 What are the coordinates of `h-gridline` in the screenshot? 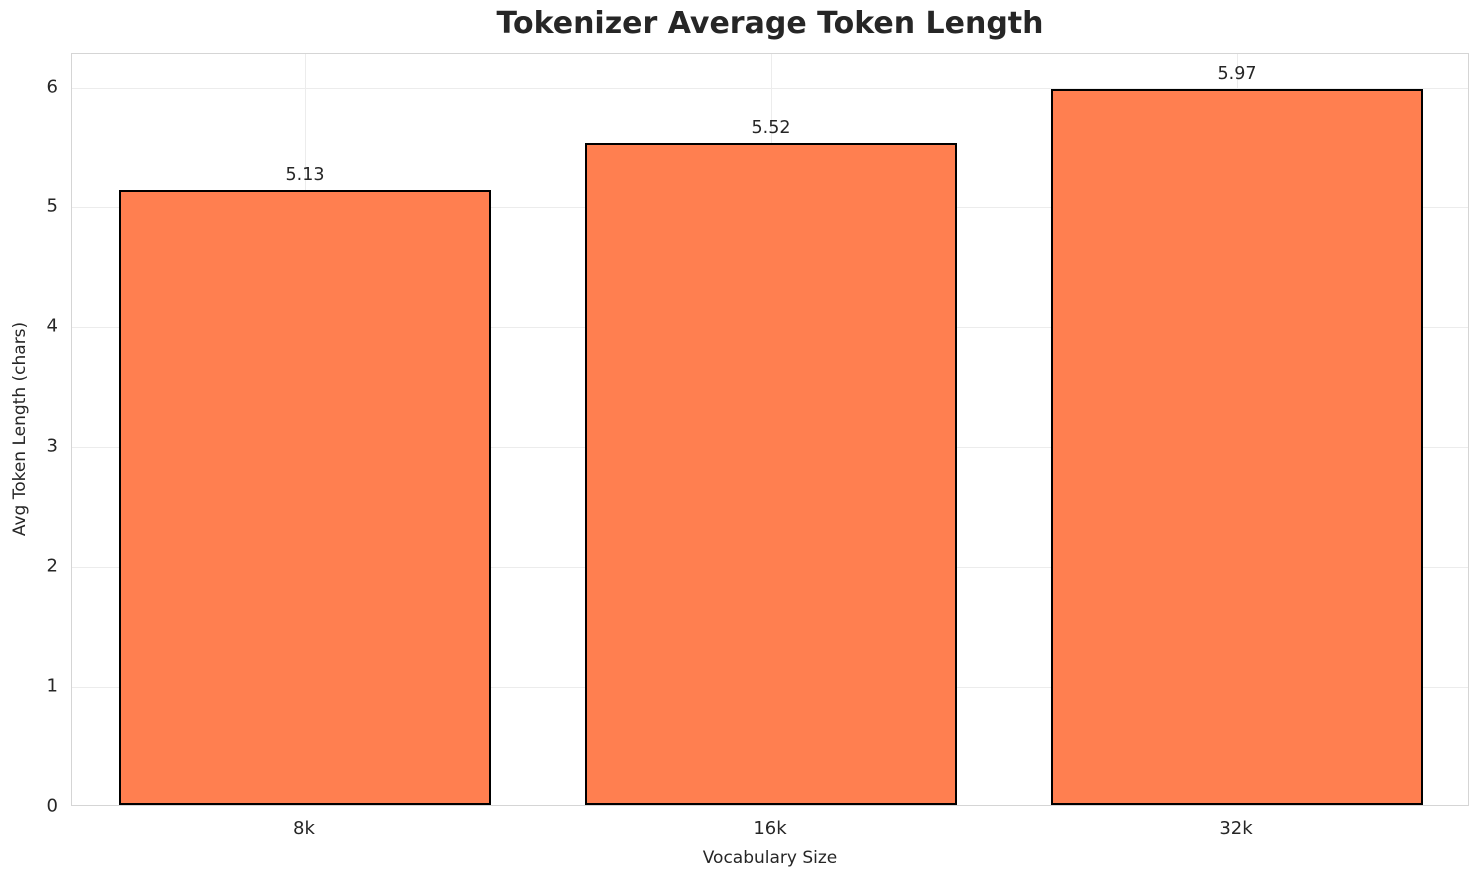 It's located at (770, 88).